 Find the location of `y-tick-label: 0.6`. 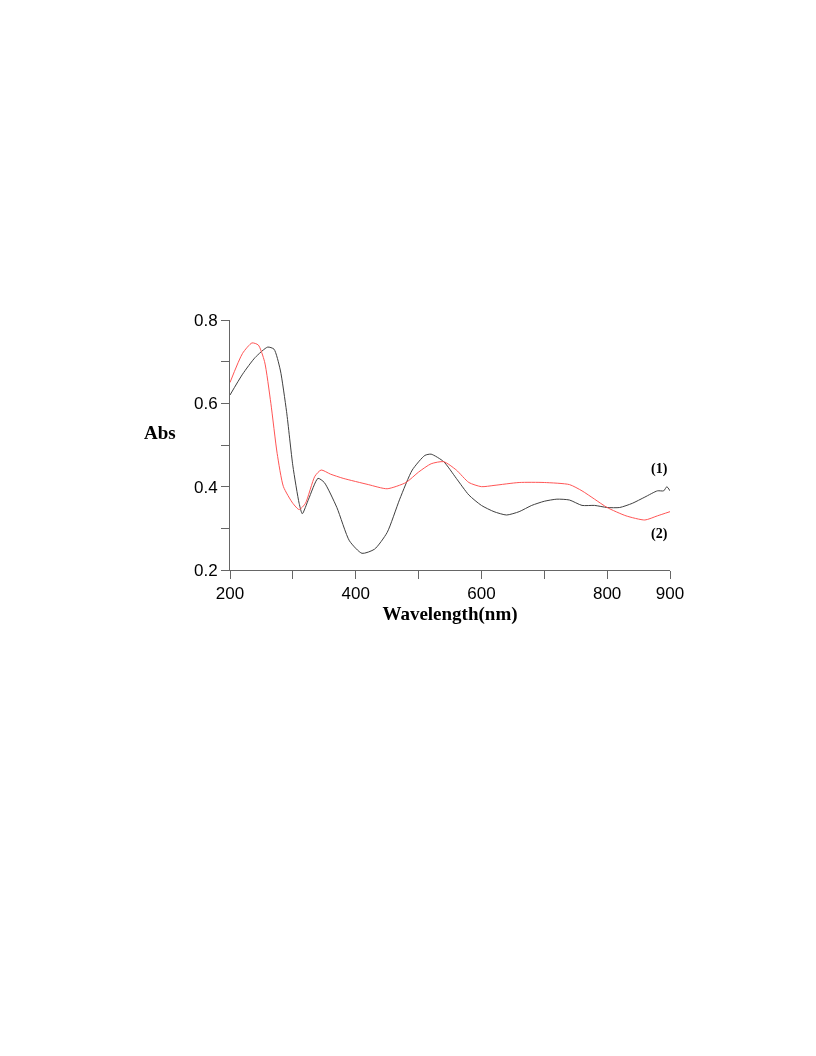

y-tick-label: 0.6 is located at coordinates (205, 404).